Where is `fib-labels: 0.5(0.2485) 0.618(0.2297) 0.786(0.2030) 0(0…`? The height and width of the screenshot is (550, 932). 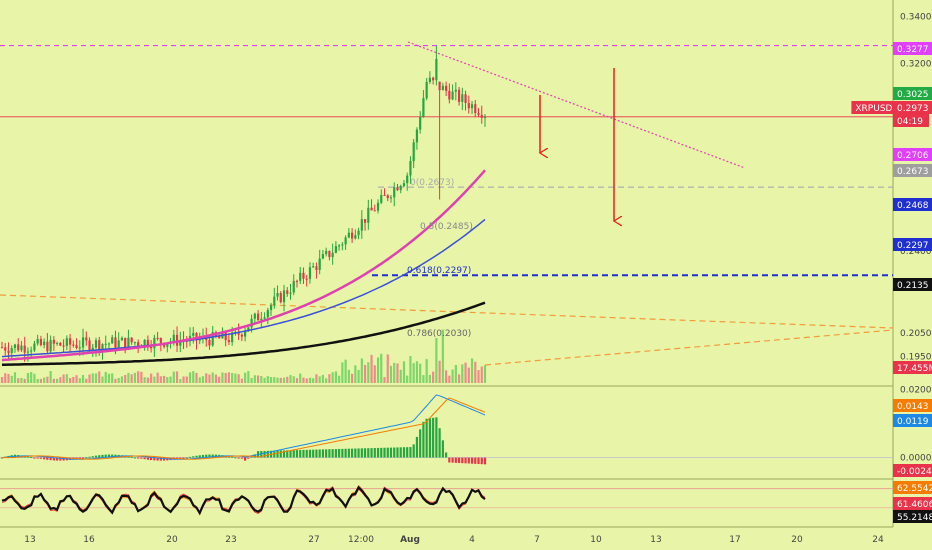
fib-labels: 0.5(0.2485) 0.618(0.2297) 0.786(0.2030) 0(0… is located at coordinates (440, 258).